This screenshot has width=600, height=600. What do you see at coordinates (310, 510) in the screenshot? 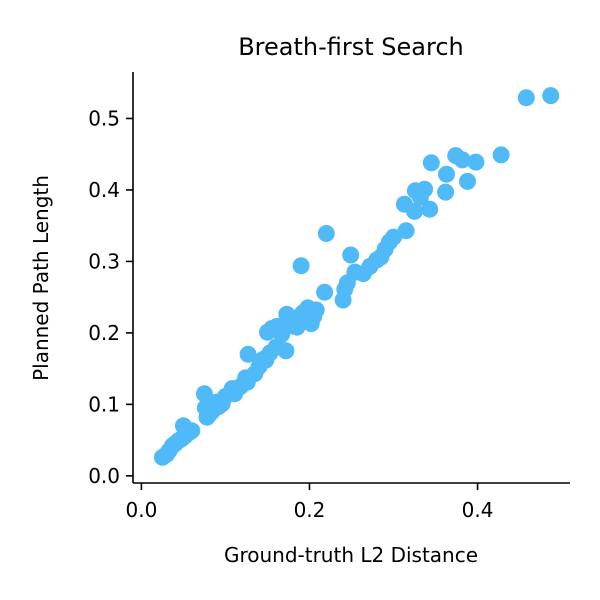
I see `x-tick-label: 0.2` at bounding box center [310, 510].